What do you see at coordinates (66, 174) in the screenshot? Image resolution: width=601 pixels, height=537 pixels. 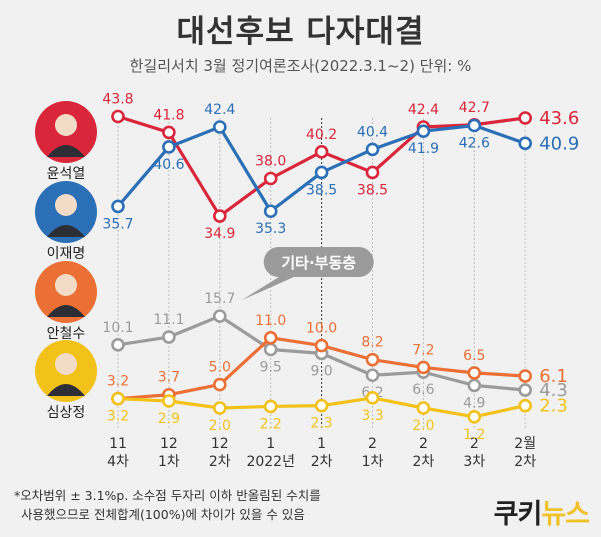 I see `candidate-name: 윤석열` at bounding box center [66, 174].